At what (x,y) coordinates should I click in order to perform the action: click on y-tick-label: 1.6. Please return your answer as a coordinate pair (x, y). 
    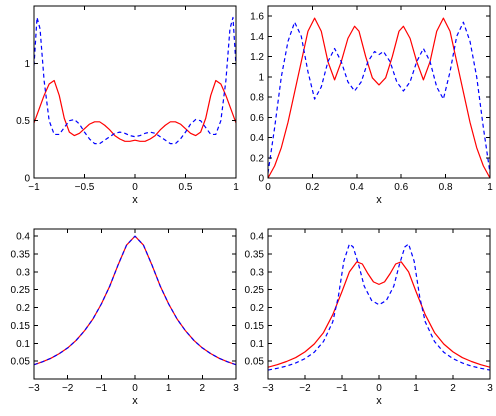
    Looking at the image, I should click on (257, 17).